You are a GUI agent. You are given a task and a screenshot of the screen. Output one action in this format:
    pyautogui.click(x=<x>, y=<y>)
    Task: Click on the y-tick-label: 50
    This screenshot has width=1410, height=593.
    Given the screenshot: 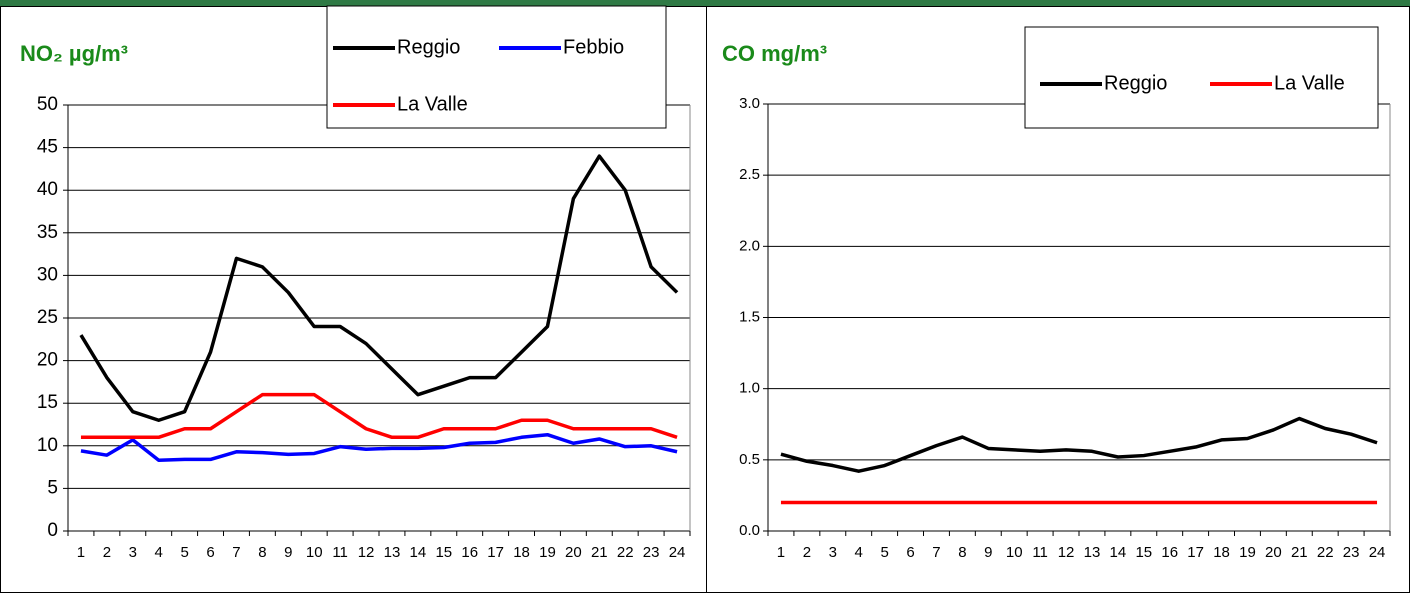 What is the action you would take?
    pyautogui.click(x=47, y=104)
    